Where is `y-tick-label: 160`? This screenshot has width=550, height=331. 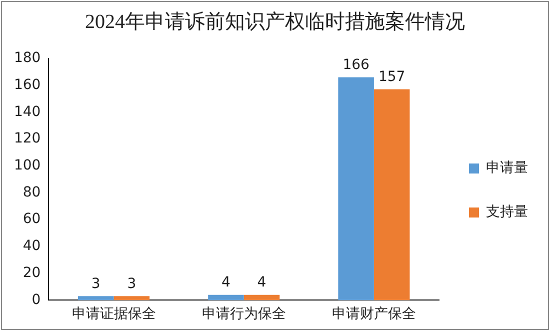
y-tick-label: 160 is located at coordinates (27, 84).